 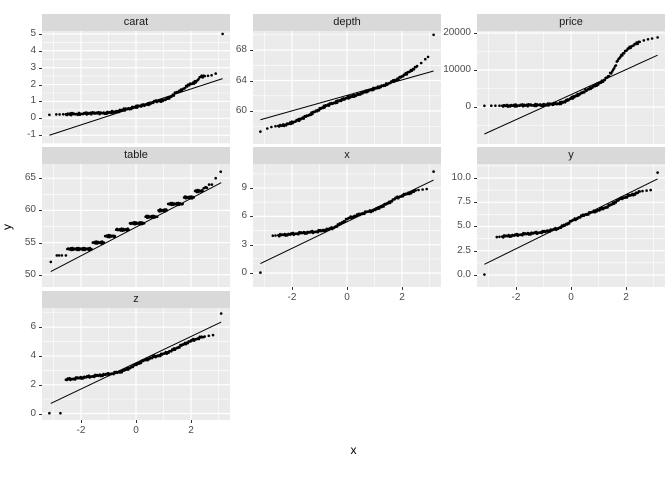 I want to click on y-tick-label: 0.0, so click(x=464, y=274).